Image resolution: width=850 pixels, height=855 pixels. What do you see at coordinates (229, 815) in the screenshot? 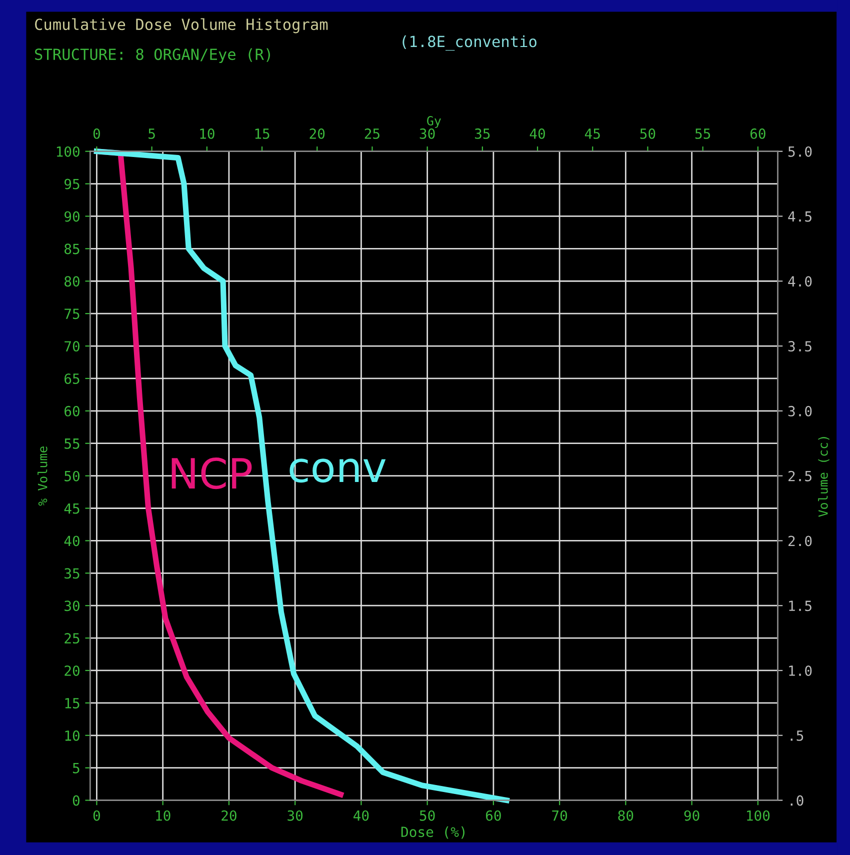
I see `x-tick-label: 20` at bounding box center [229, 815].